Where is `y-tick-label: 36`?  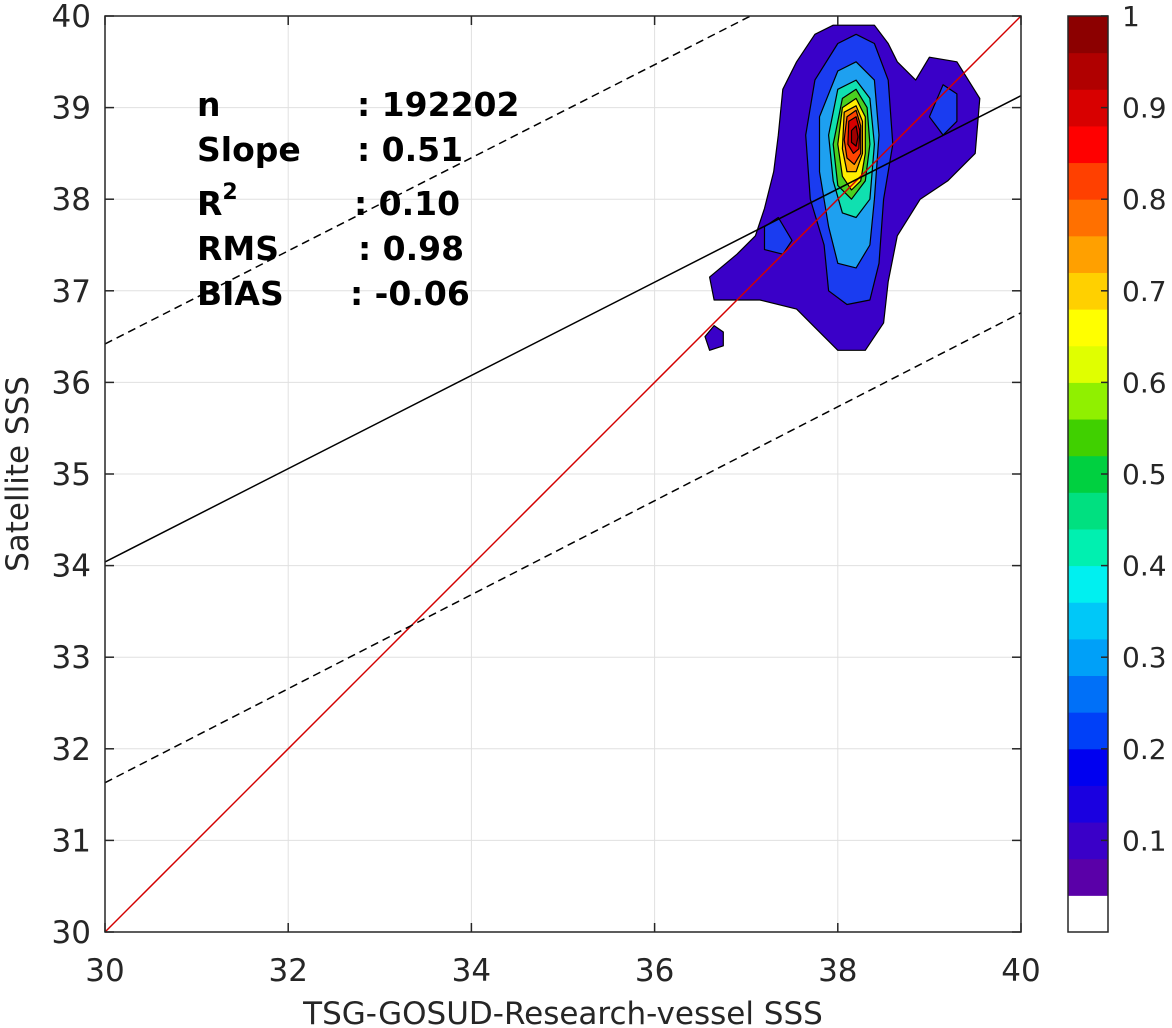
y-tick-label: 36 is located at coordinates (71, 383).